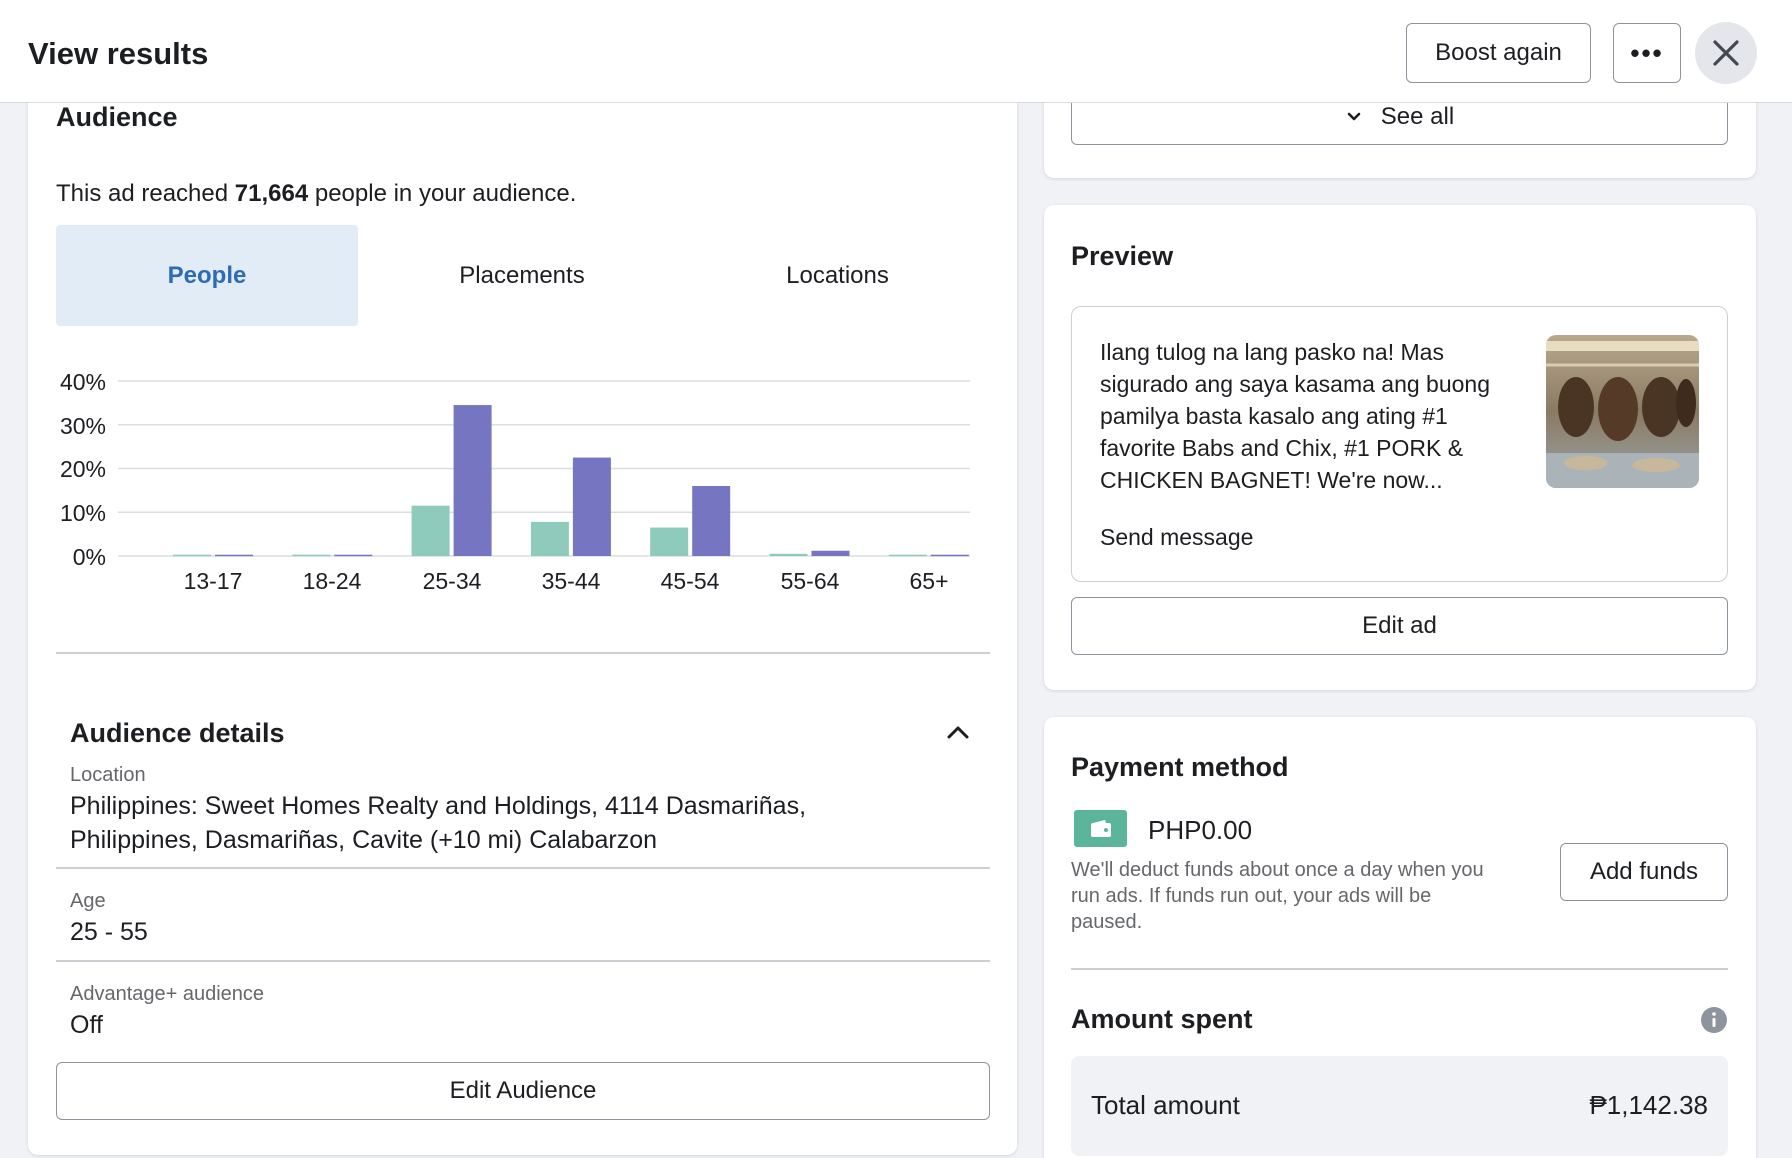  I want to click on y-tick-label: 10%, so click(82, 513).